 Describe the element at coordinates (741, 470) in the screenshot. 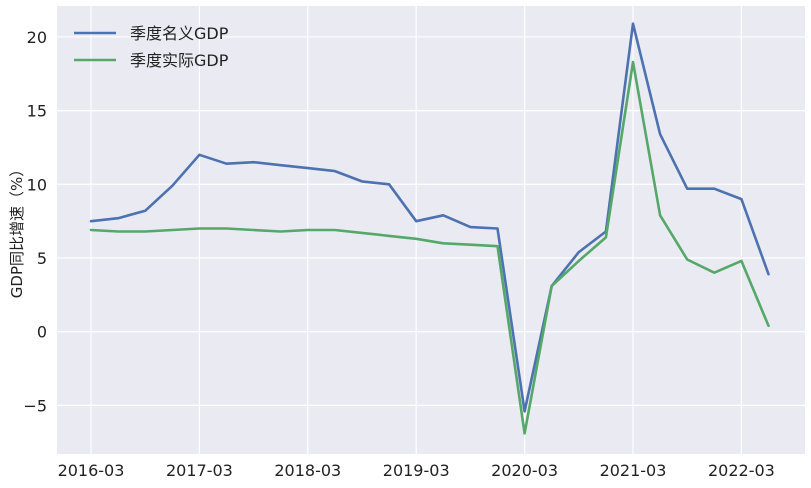

I see `x-tick-label: 2022-03` at that location.